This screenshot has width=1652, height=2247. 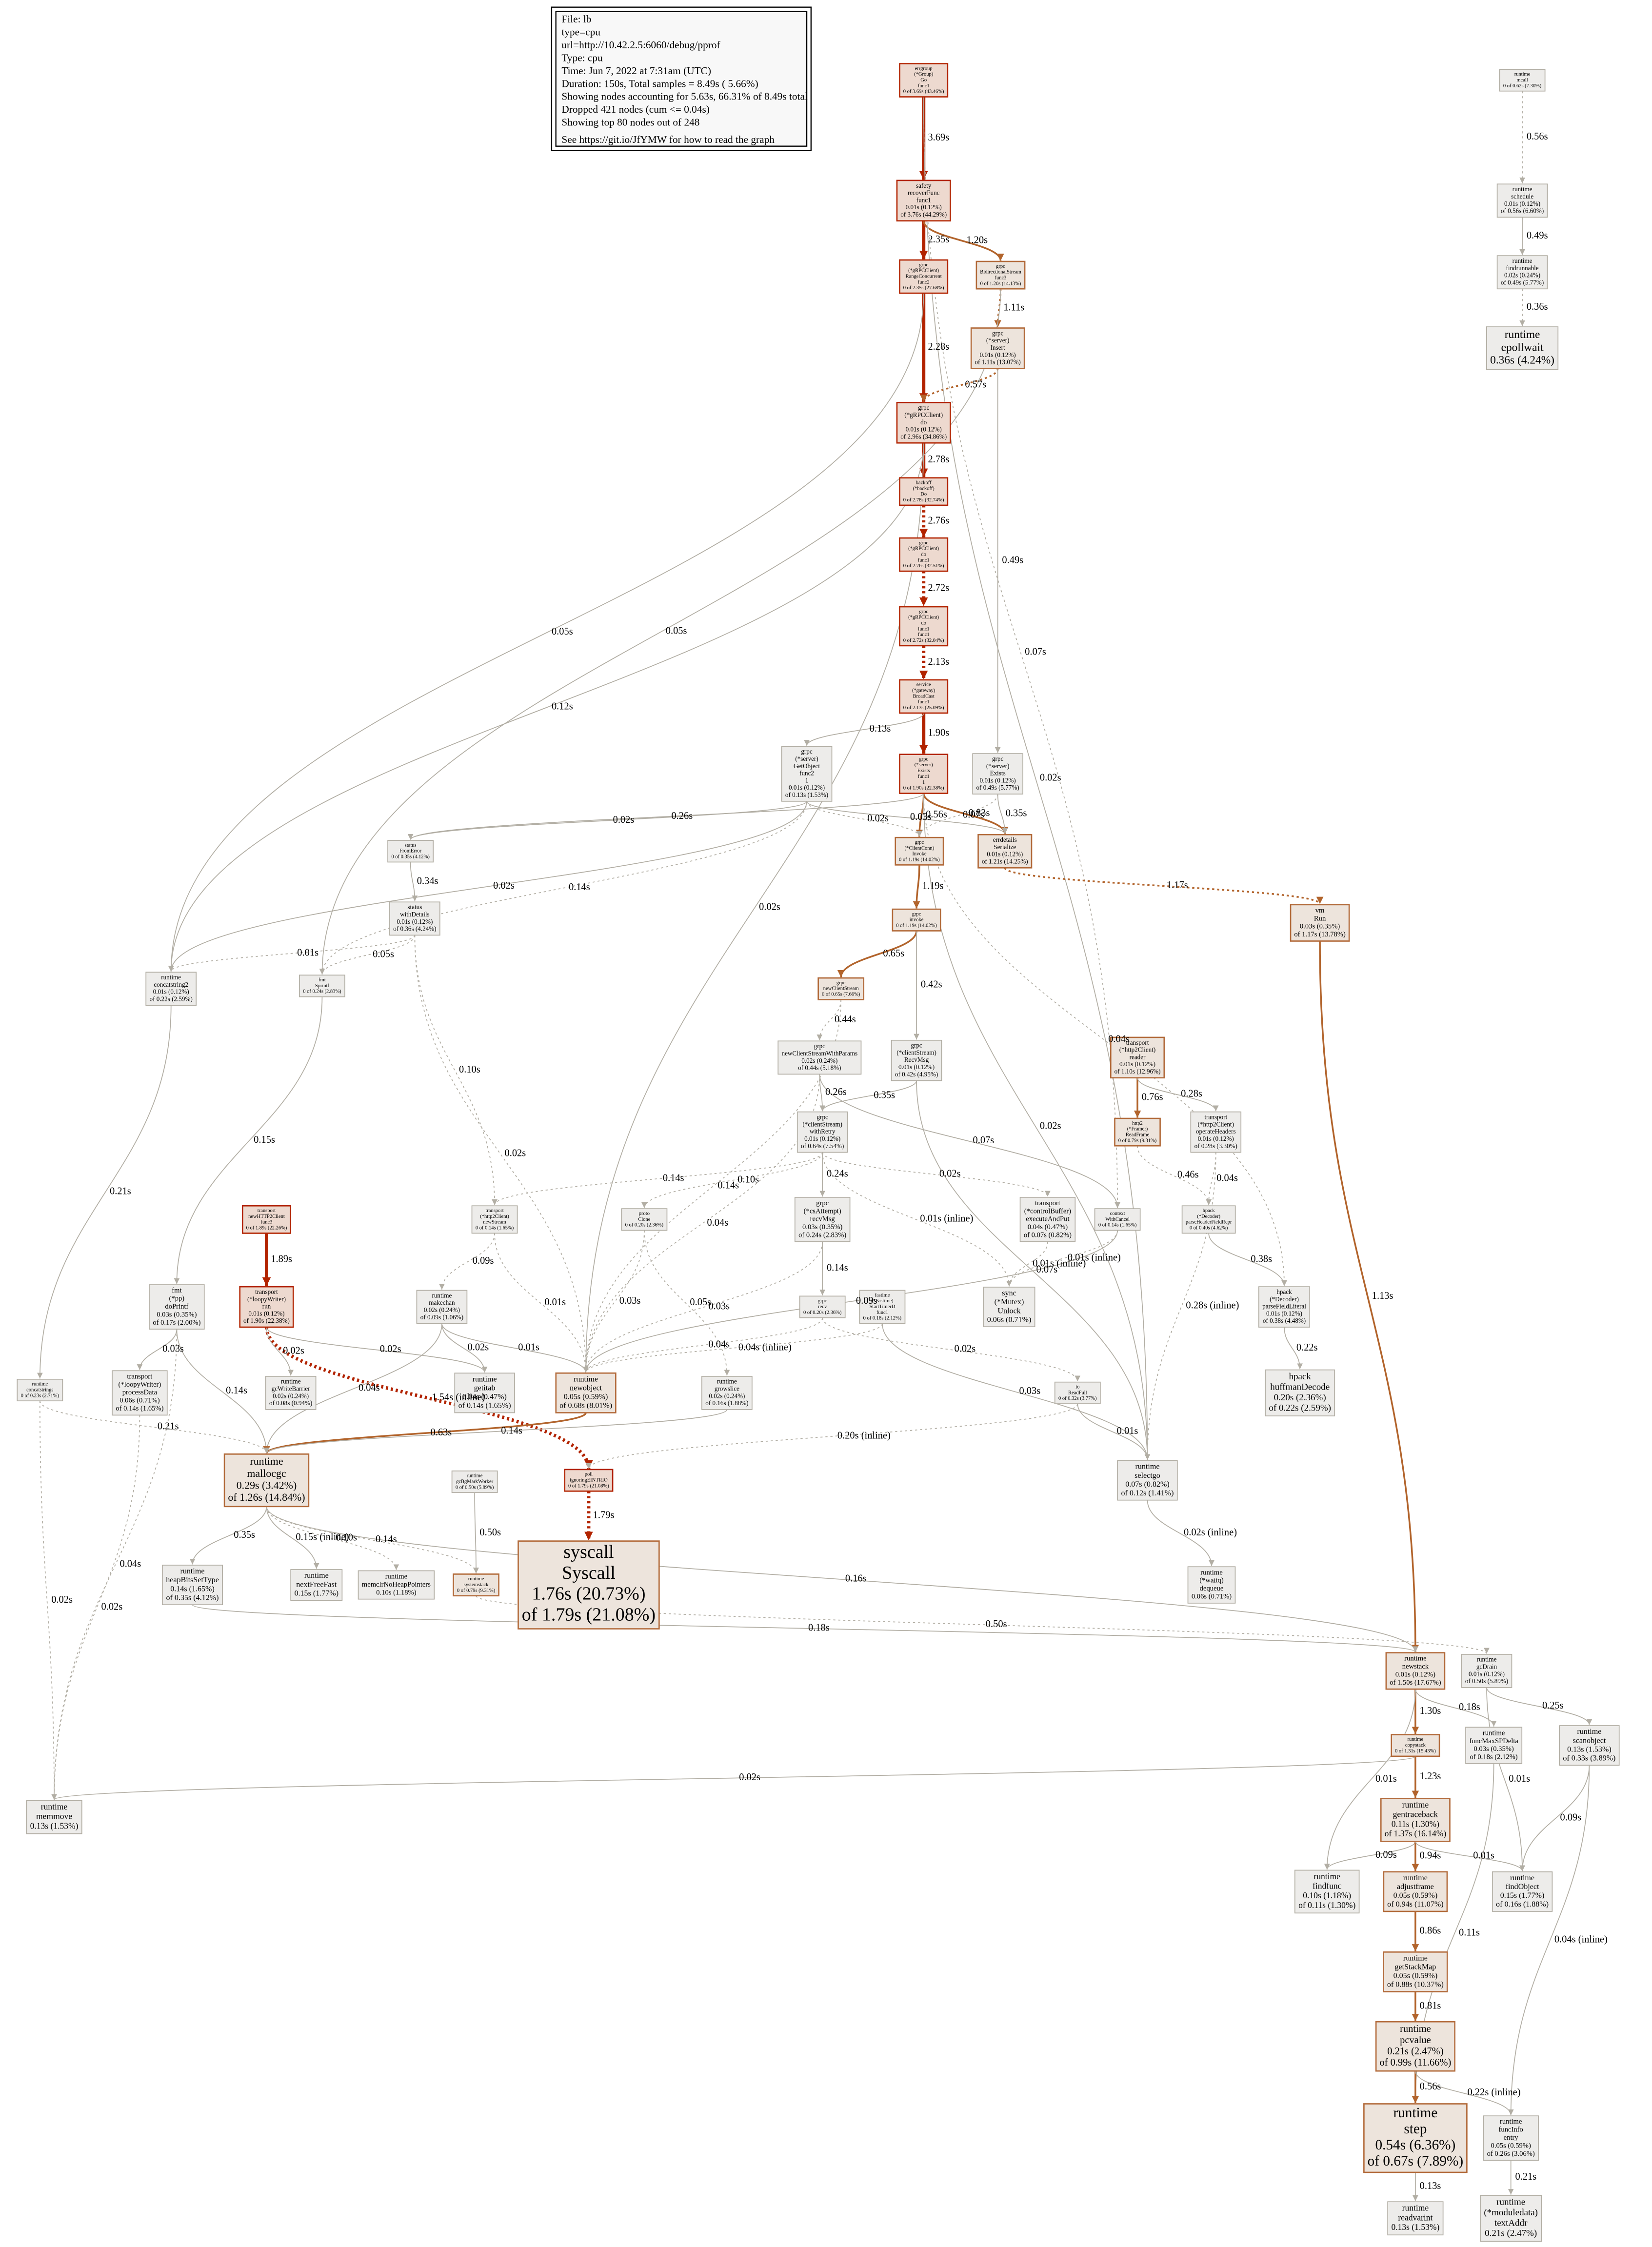 I want to click on node-label: io, so click(x=1077, y=1387).